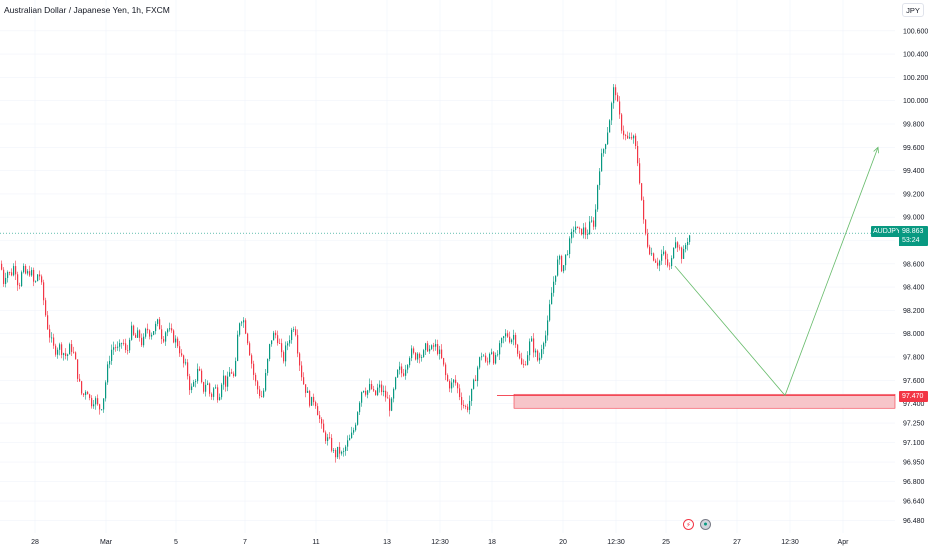  Describe the element at coordinates (911, 240) in the screenshot. I see `bar-countdown: 53:24` at that location.